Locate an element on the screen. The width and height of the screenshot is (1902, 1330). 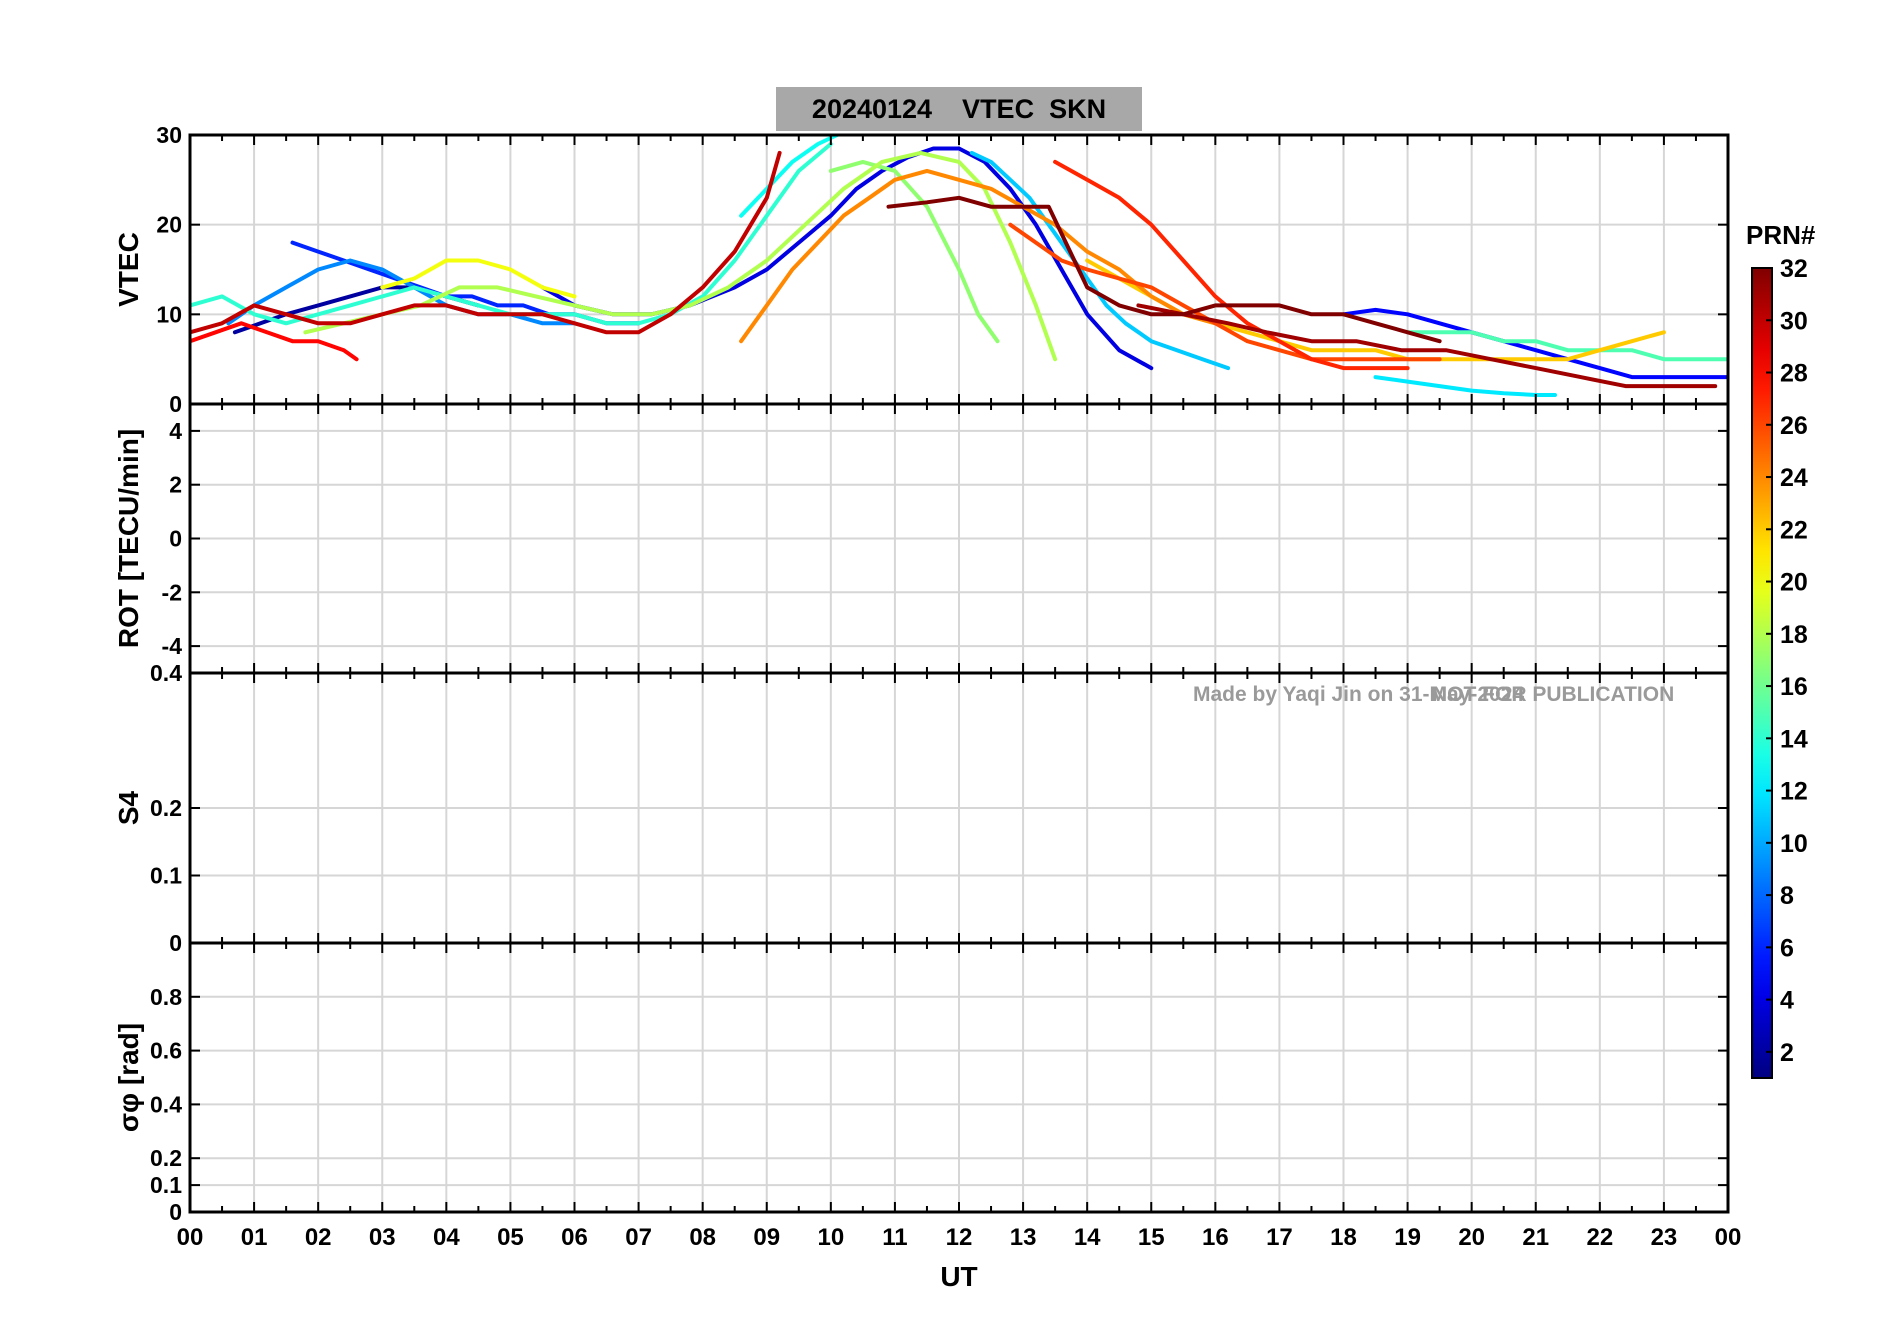
x-tick-label: 19 is located at coordinates (1407, 1237).